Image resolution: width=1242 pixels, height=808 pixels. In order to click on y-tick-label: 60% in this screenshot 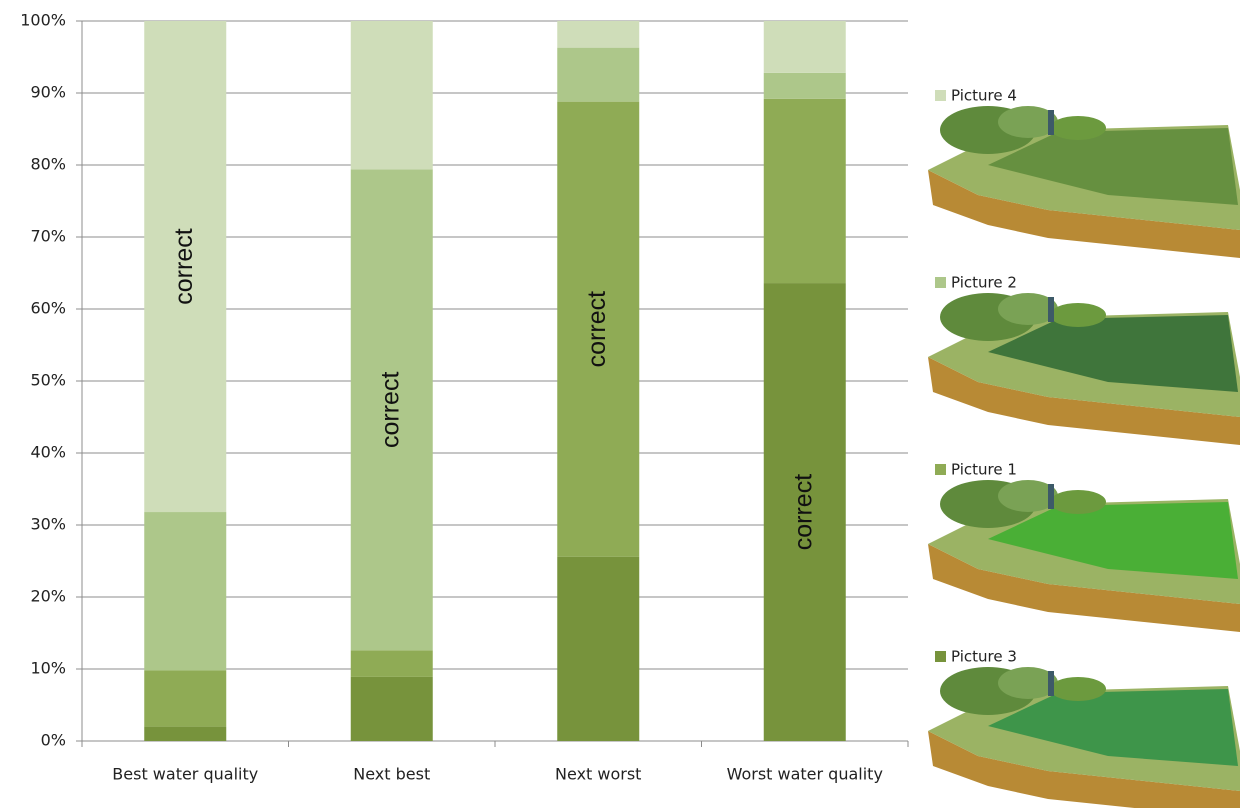, I will do `click(48, 308)`.